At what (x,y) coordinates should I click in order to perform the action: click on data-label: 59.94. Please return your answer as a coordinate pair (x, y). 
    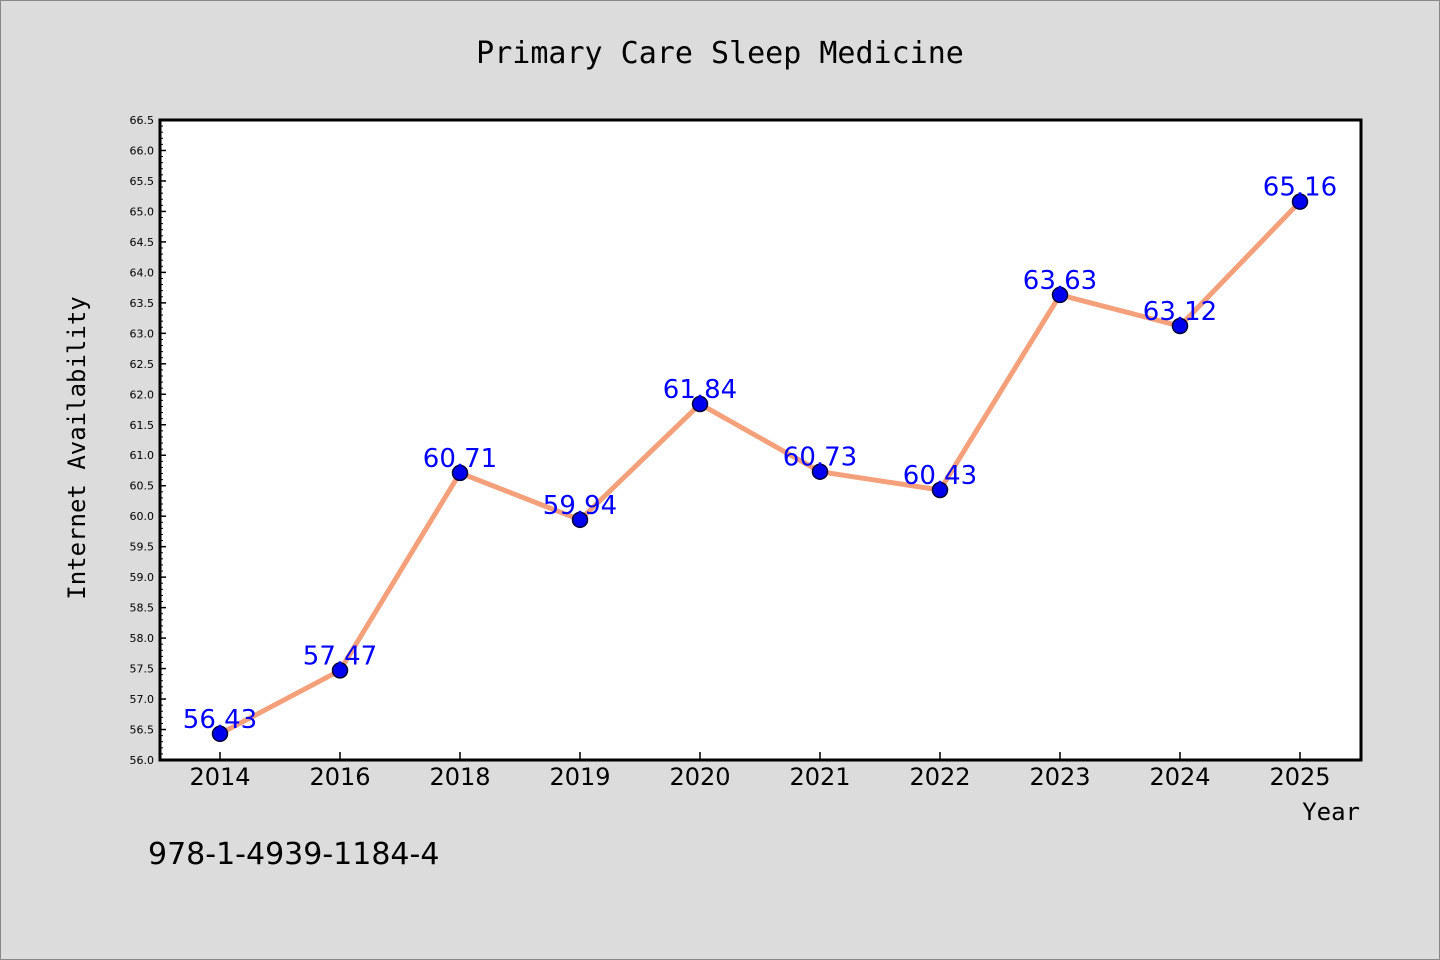
    Looking at the image, I should click on (580, 506).